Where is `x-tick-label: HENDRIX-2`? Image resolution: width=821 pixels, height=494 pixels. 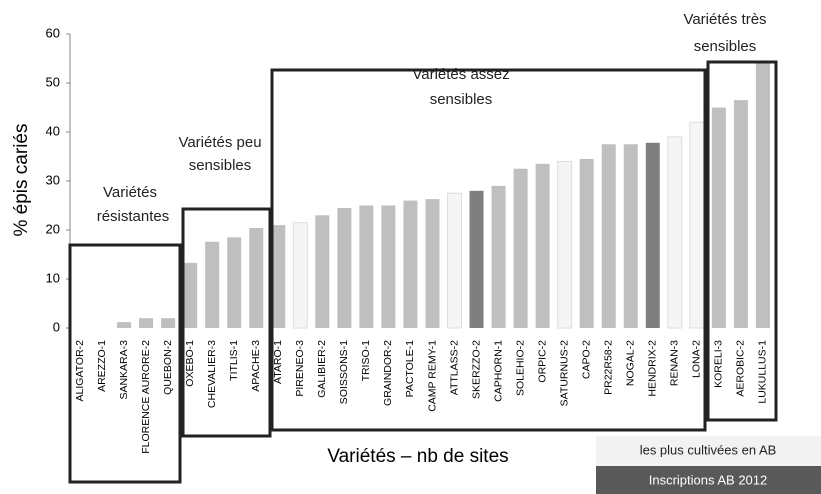 x-tick-label: HENDRIX-2 is located at coordinates (653, 368).